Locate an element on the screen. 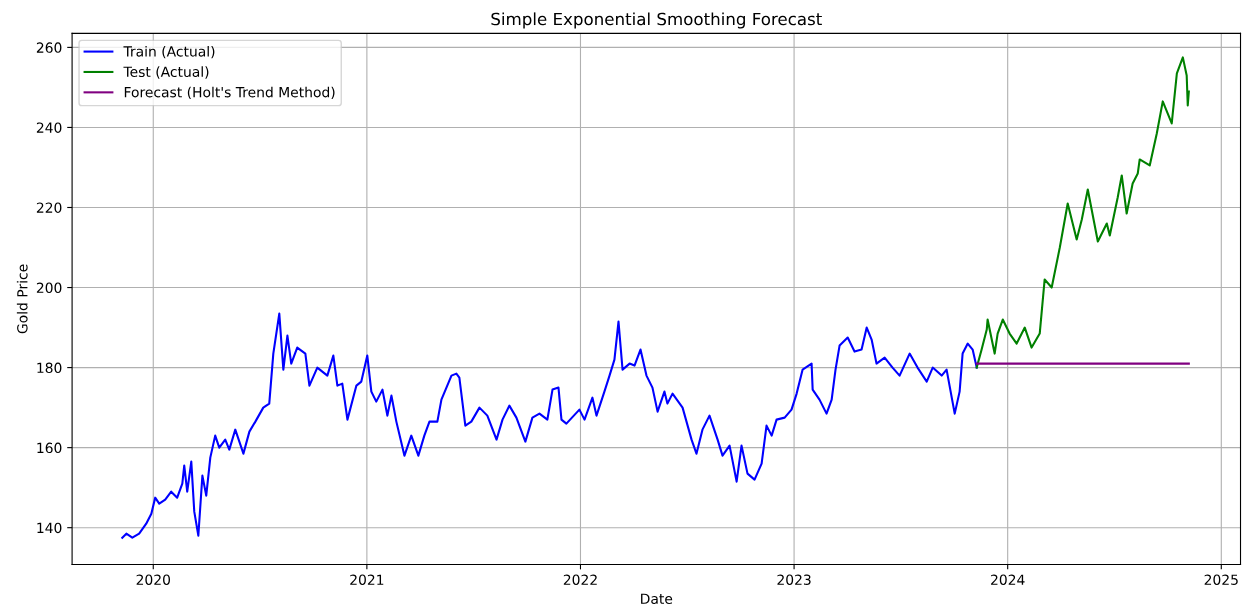  legend-label: Forecast (Holt's Trend Method) is located at coordinates (229, 93).